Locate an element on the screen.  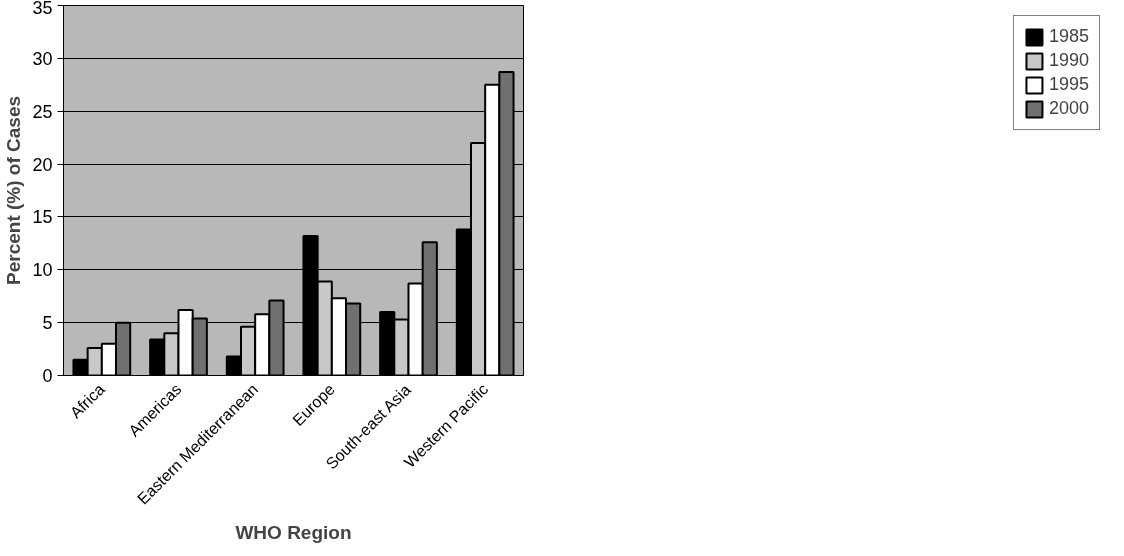
y-tick-label: 35 is located at coordinates (42, 9).